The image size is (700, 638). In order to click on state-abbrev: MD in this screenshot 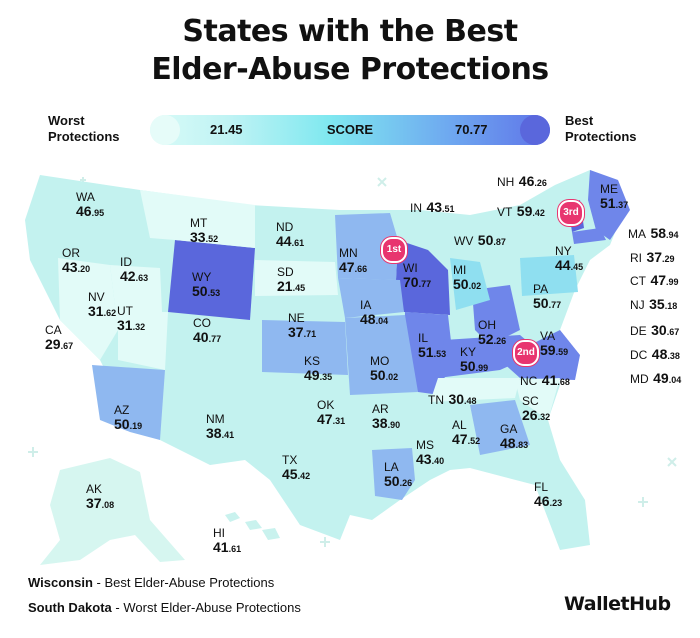, I will do `click(639, 379)`.